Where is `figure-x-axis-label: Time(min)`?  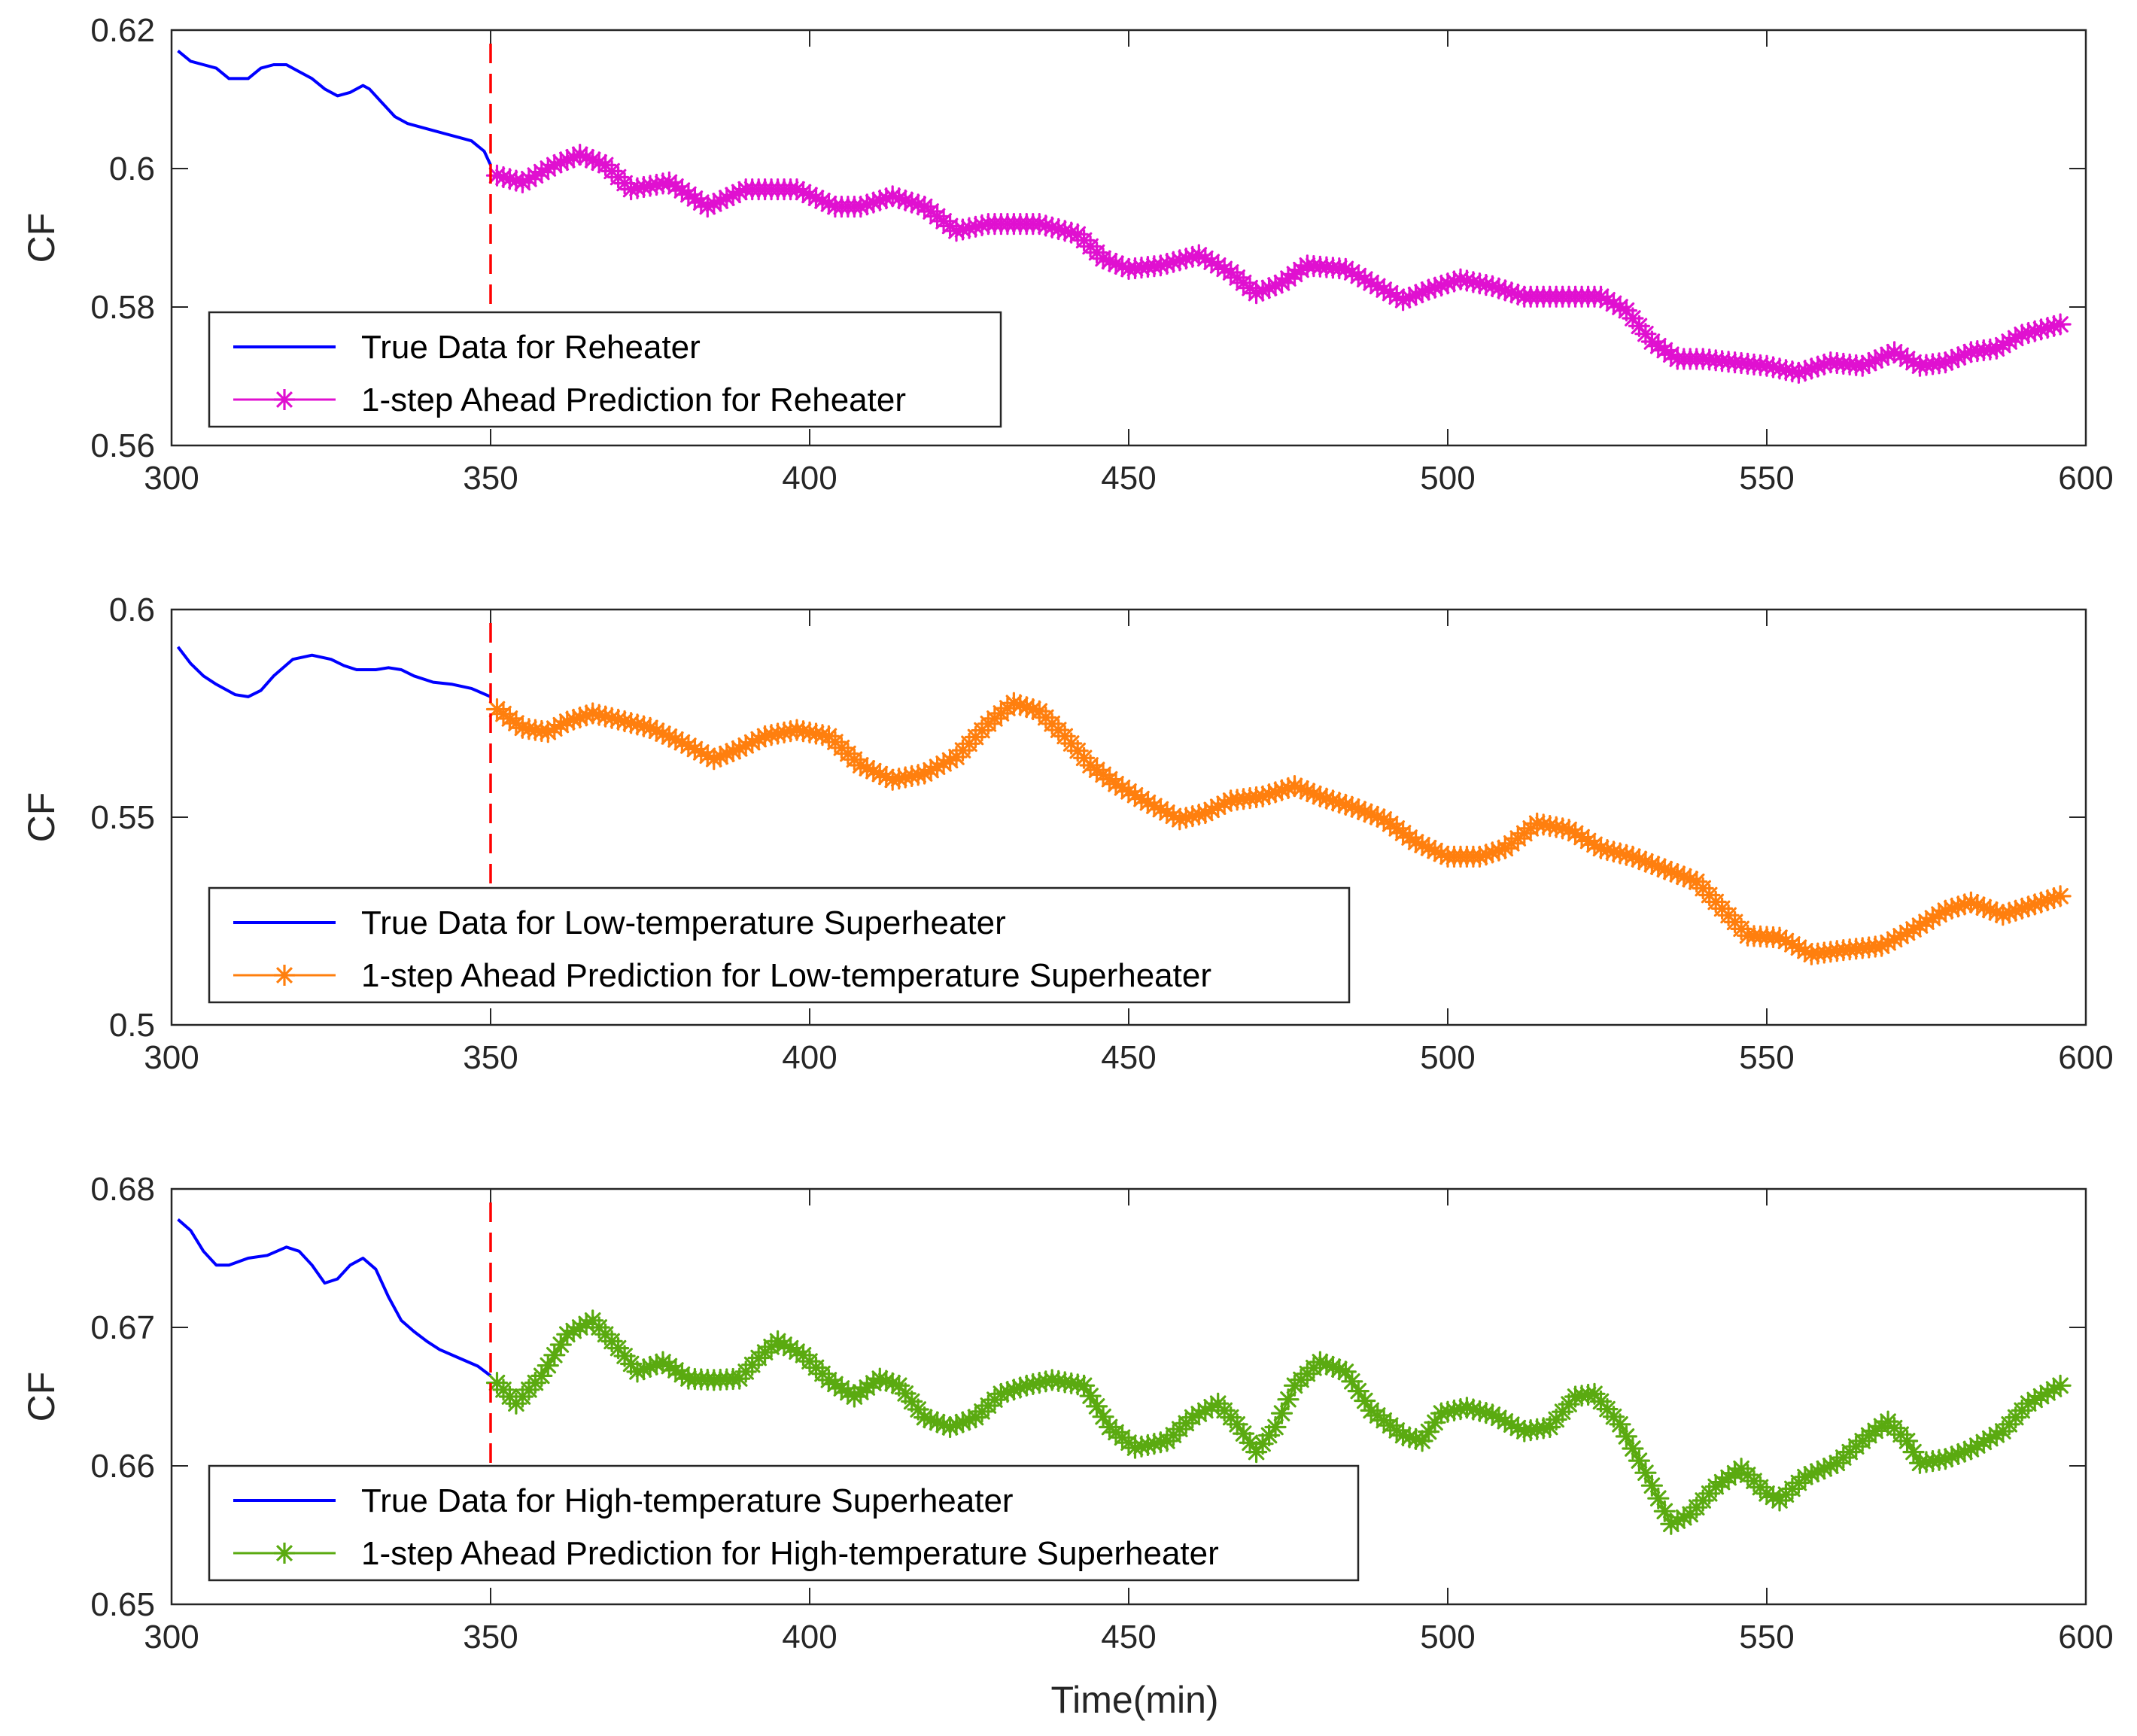
figure-x-axis-label: Time(min) is located at coordinates (1134, 1700).